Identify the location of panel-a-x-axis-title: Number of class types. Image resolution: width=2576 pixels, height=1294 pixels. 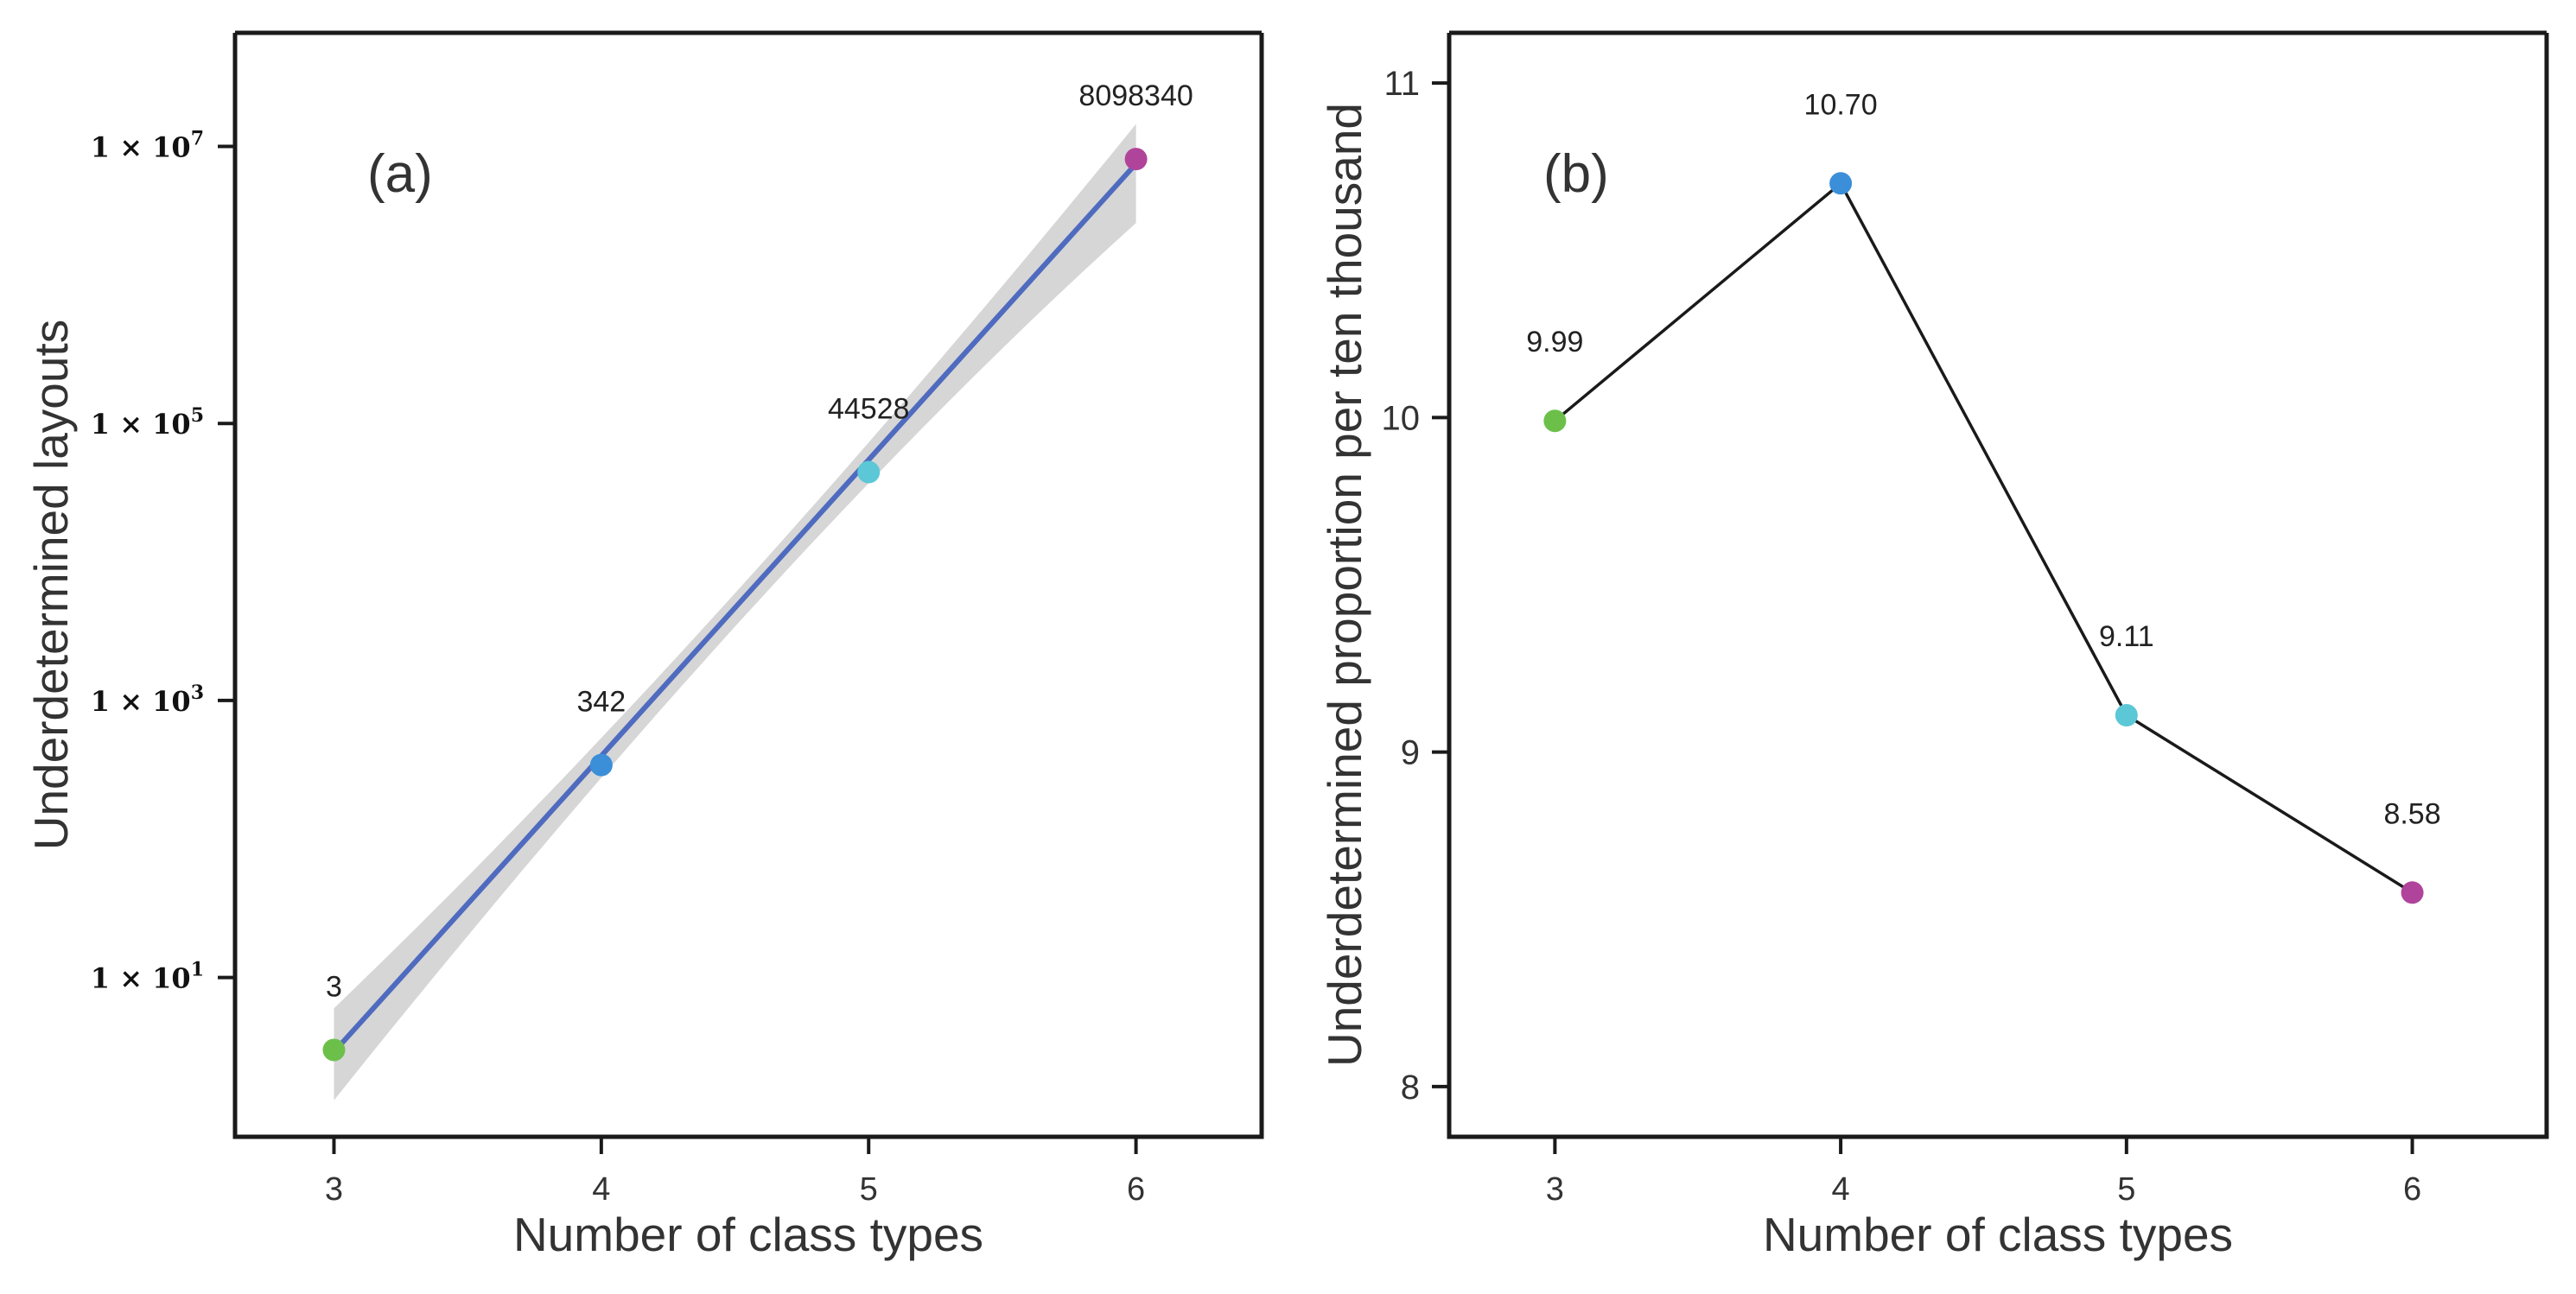
(748, 1234).